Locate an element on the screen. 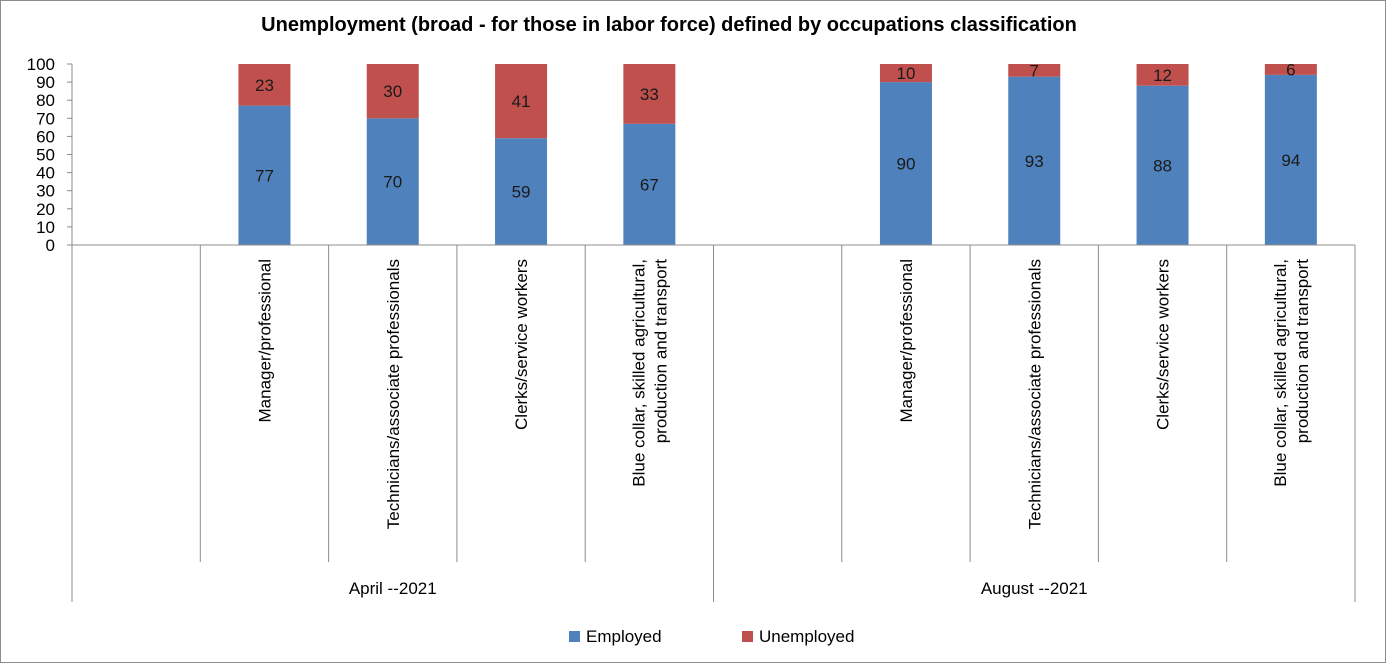 This screenshot has height=663, width=1386. data-label: 93 is located at coordinates (1034, 161).